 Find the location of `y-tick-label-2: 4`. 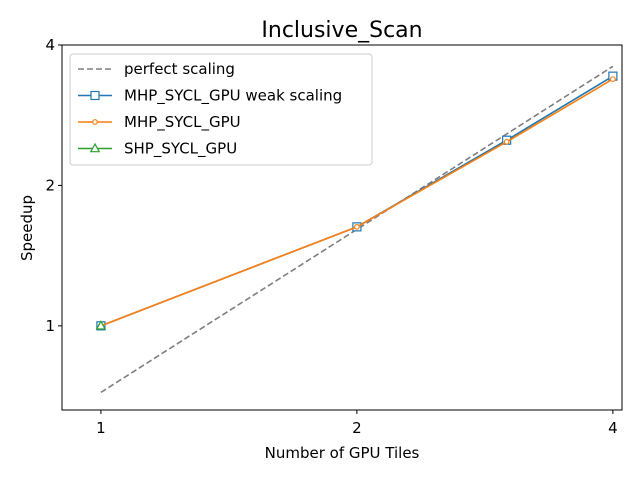

y-tick-label-2: 4 is located at coordinates (50, 45).